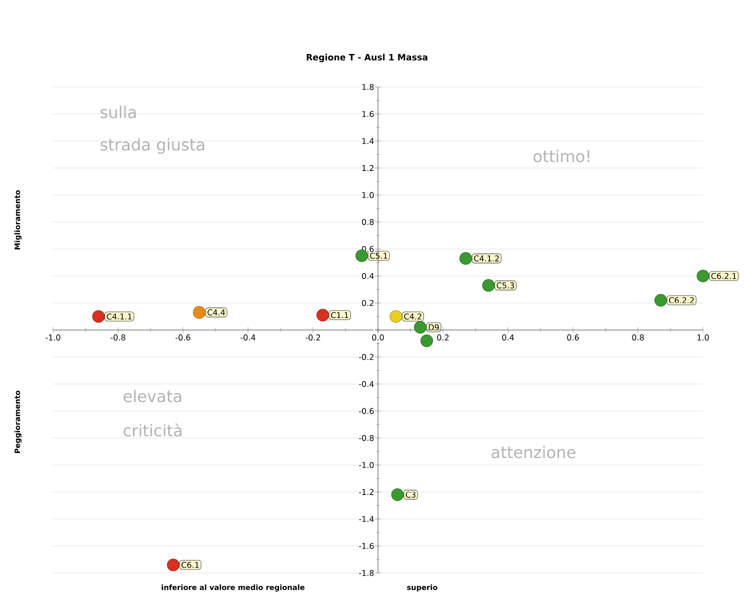  What do you see at coordinates (313, 337) in the screenshot?
I see `x-tick-label: -0.2` at bounding box center [313, 337].